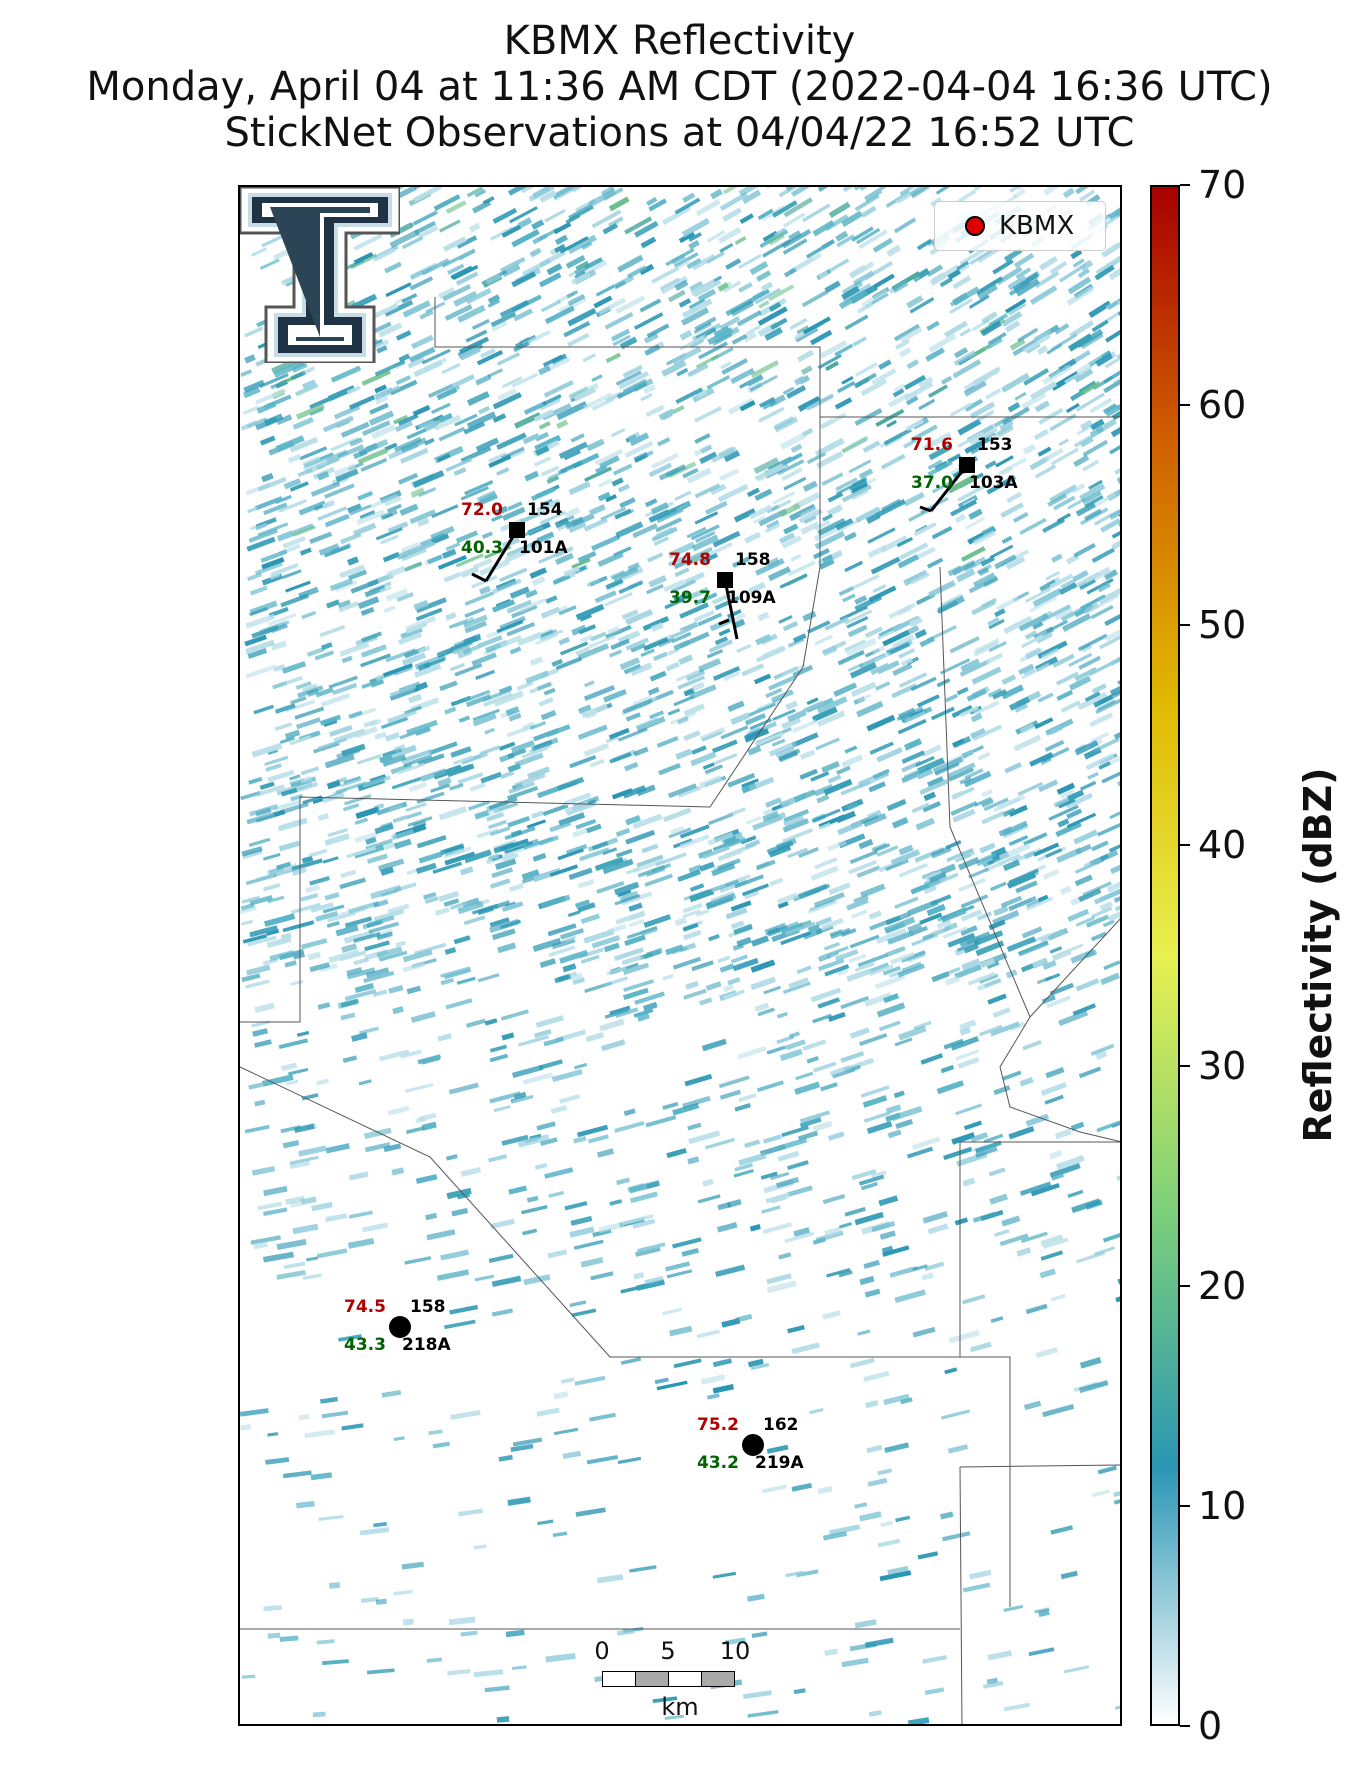 The image size is (1359, 1770). What do you see at coordinates (932, 483) in the screenshot?
I see `station-dewpoint: 37.0` at bounding box center [932, 483].